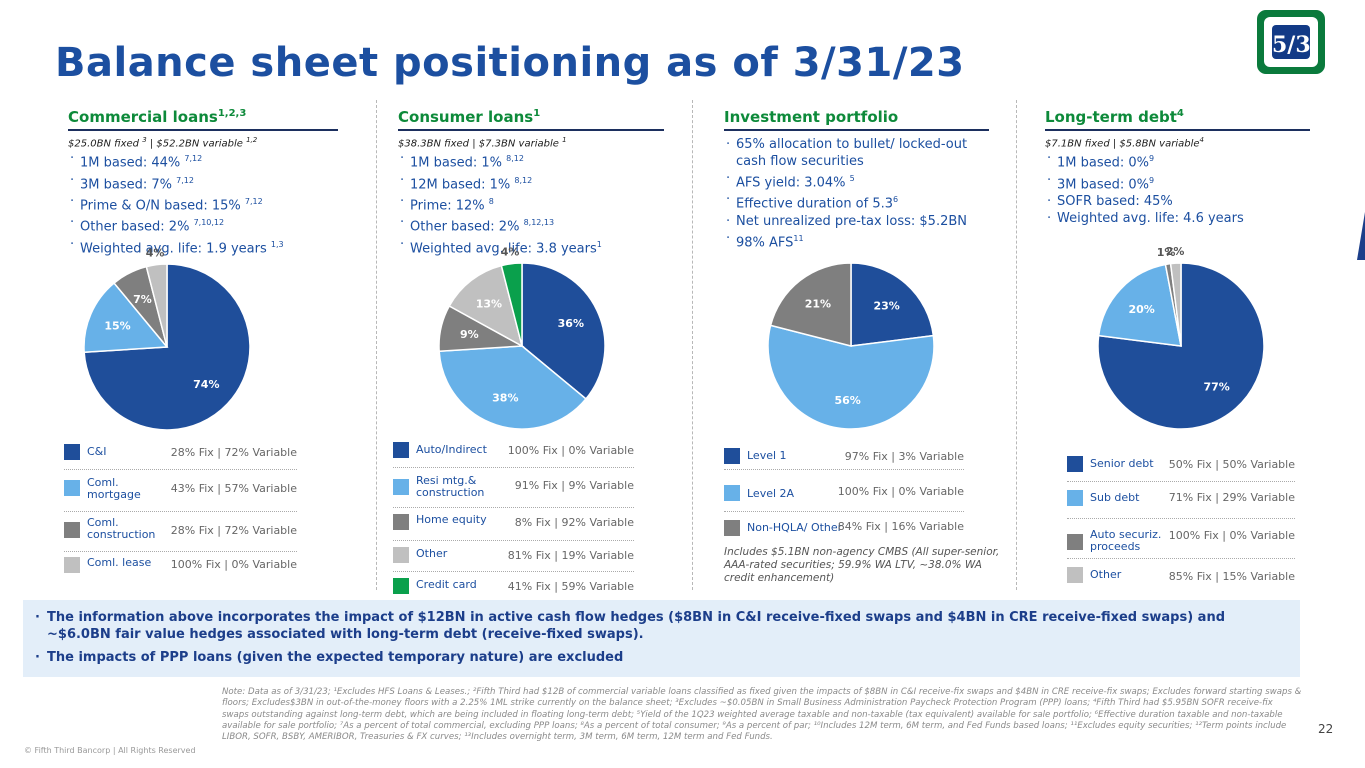  What do you see at coordinates (887, 306) in the screenshot?
I see `pie-value-label: 23%` at bounding box center [887, 306].